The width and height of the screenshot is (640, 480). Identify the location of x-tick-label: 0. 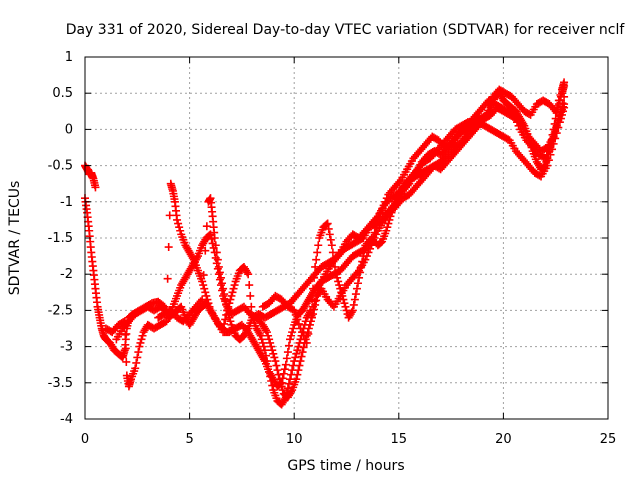
(85, 439).